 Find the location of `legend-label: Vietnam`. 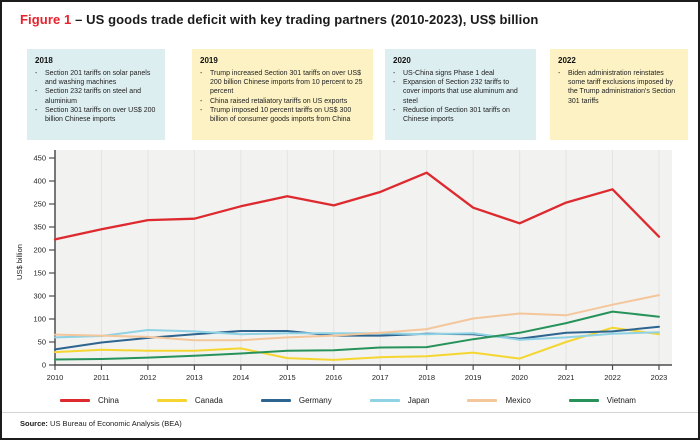

legend-label: Vietnam is located at coordinates (621, 400).